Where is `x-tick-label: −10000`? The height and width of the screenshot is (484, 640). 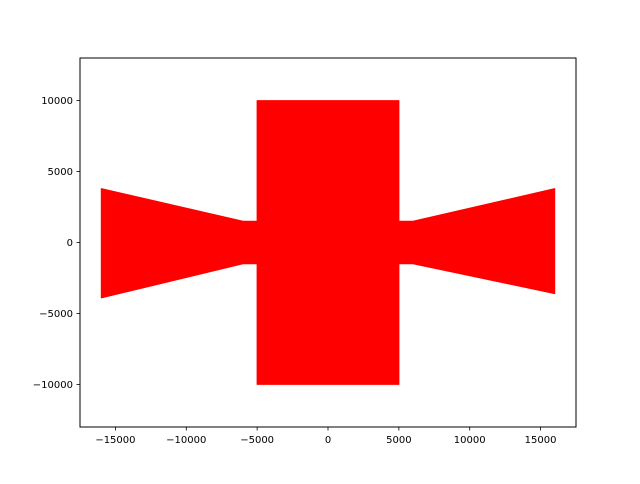
x-tick-label: −10000 is located at coordinates (186, 440).